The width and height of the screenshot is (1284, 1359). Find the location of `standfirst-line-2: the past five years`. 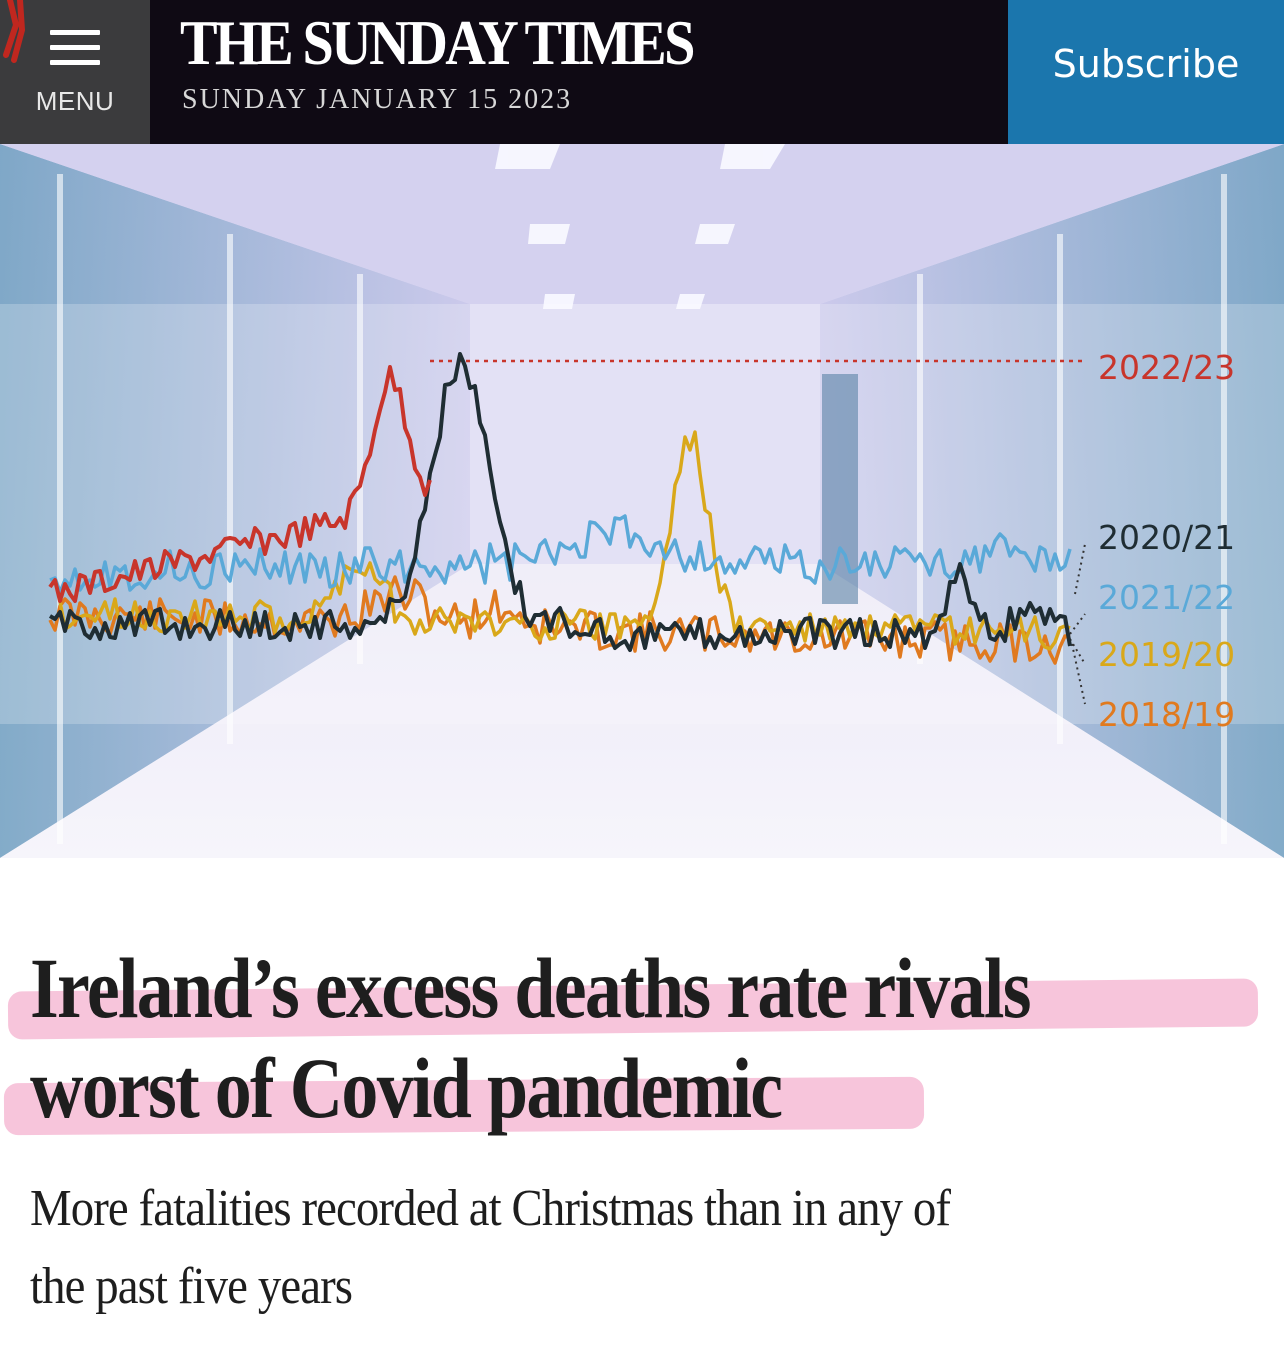

standfirst-line-2: the past five years is located at coordinates (191, 1286).